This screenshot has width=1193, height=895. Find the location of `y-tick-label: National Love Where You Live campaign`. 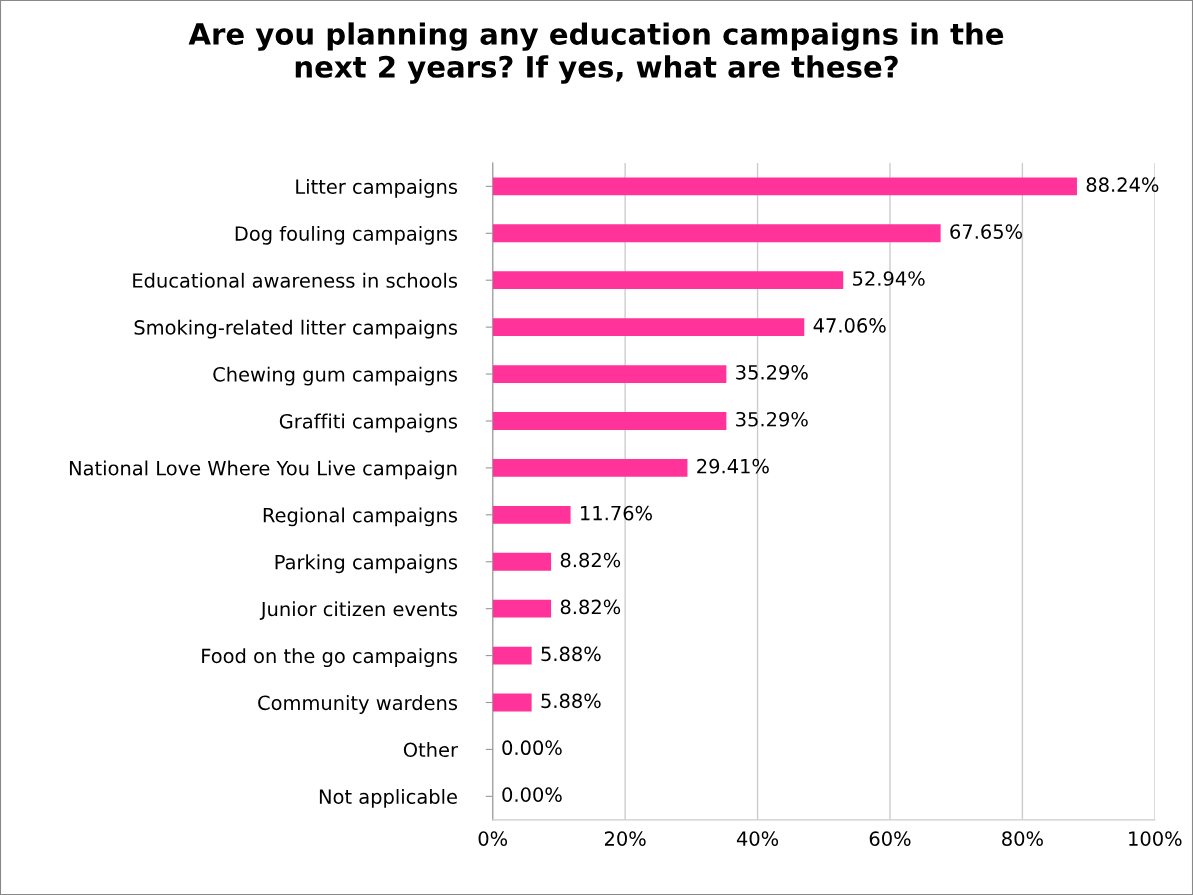

y-tick-label: National Love Where You Live campaign is located at coordinates (263, 470).